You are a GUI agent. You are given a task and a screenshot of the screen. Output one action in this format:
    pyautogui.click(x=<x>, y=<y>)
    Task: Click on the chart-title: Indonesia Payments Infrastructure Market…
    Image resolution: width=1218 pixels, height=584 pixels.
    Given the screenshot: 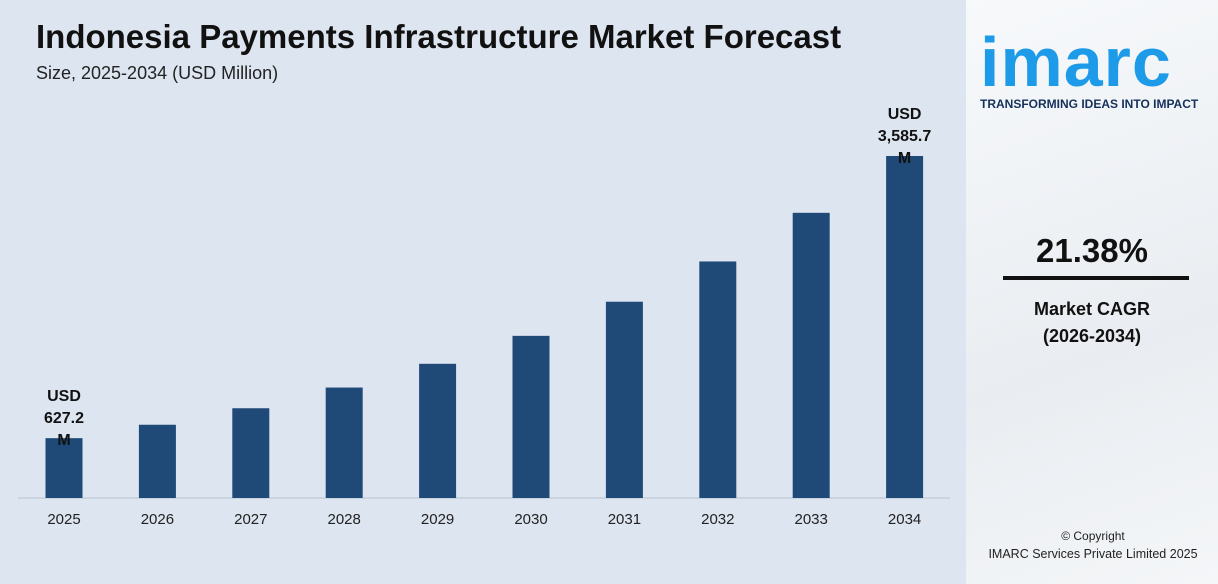 What is the action you would take?
    pyautogui.click(x=439, y=36)
    